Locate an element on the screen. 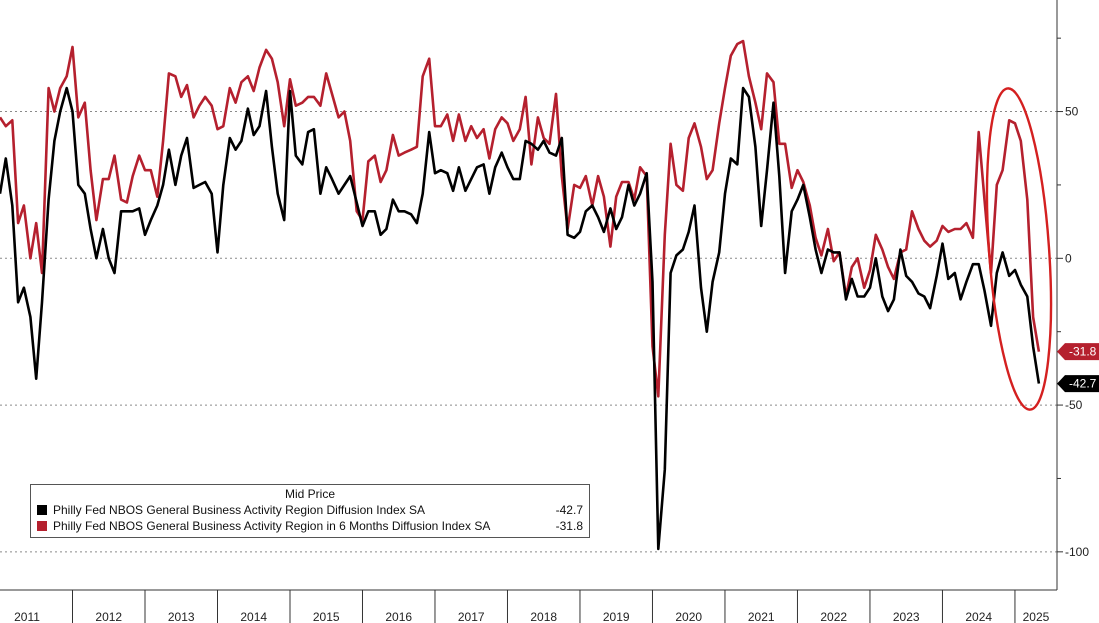 This screenshot has height=623, width=1099. last-value-label-6-month-outlook: -31.8 is located at coordinates (1083, 352).